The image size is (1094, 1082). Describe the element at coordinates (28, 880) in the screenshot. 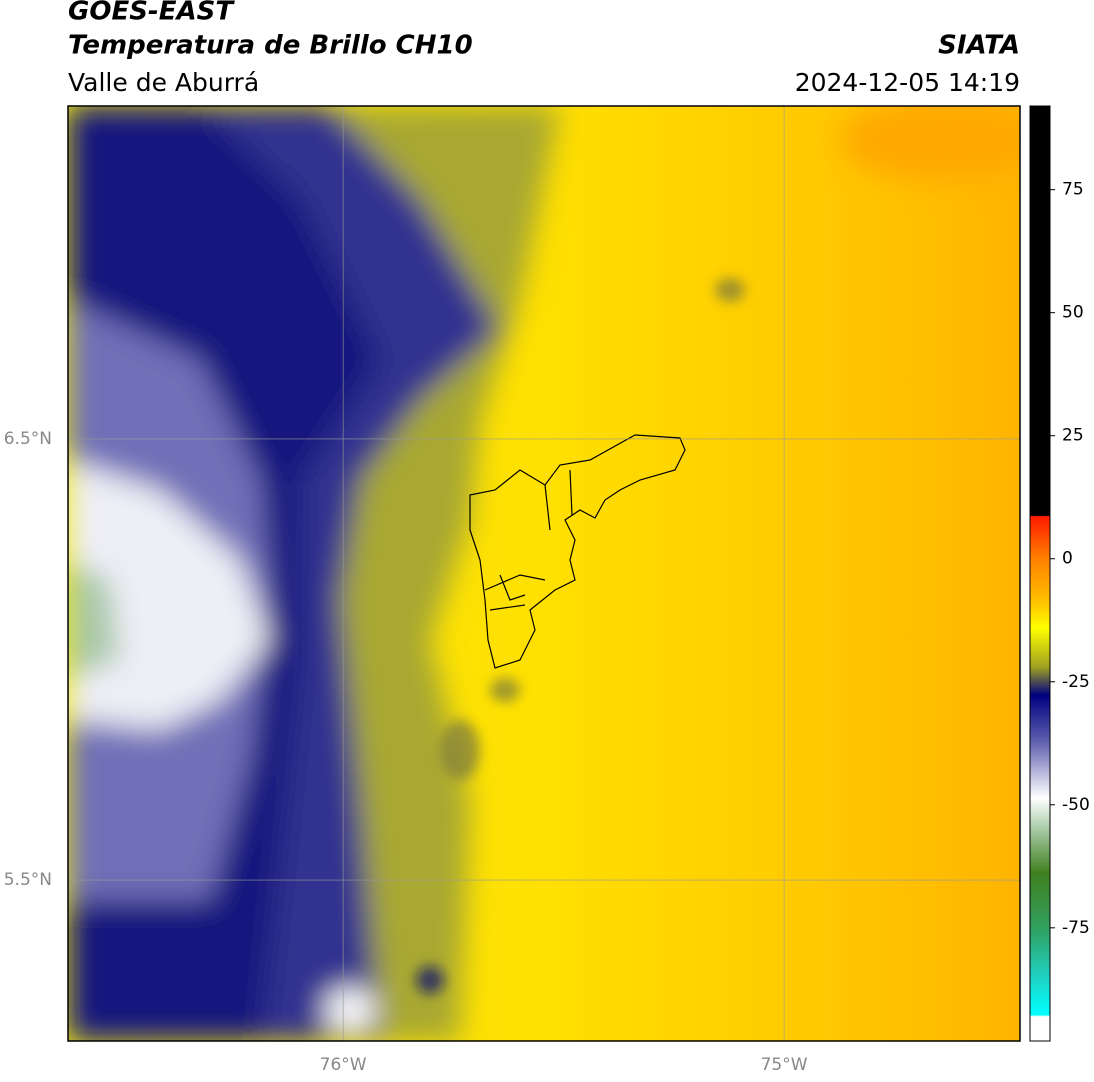

I see `lat-tick-label: 5.5°N` at that location.